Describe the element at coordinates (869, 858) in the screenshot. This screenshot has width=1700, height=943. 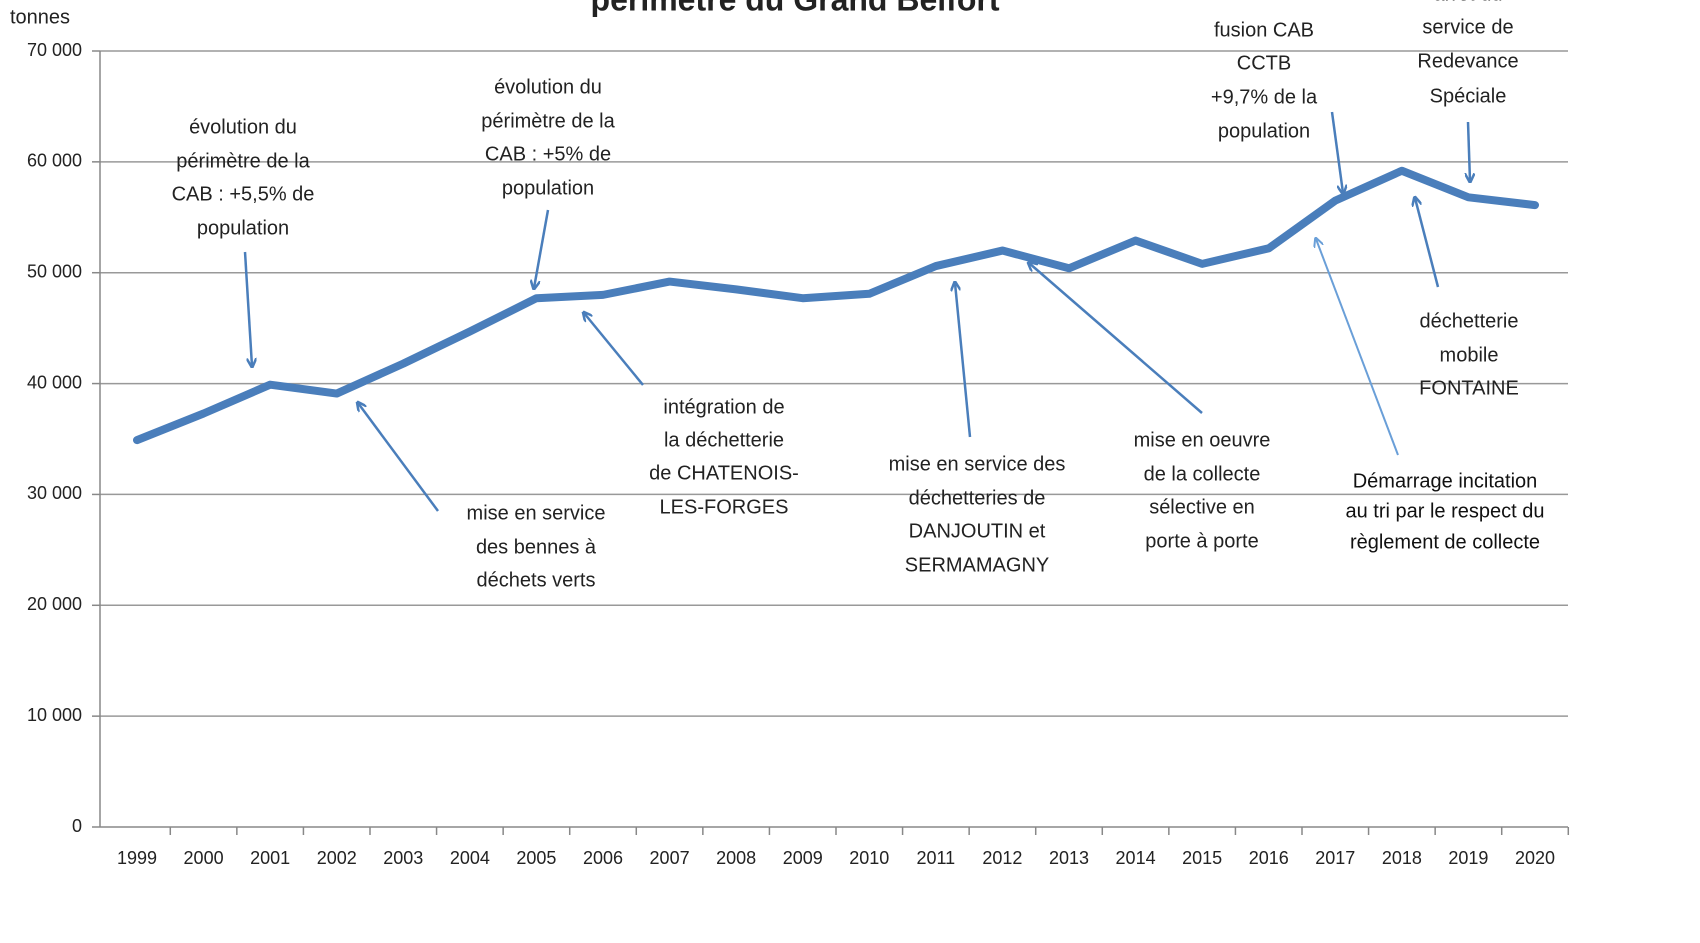
I see `x-tick-label: 2010` at that location.